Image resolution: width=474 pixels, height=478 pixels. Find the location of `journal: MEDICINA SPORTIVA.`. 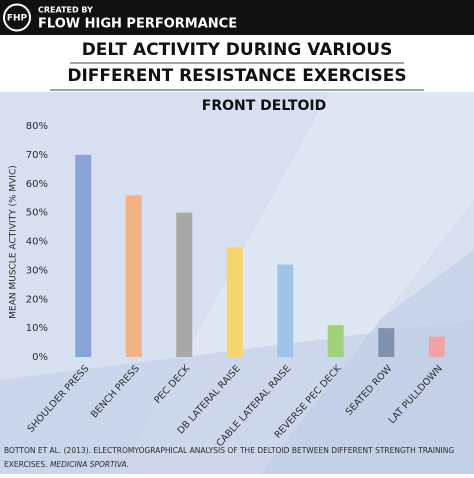

journal: MEDICINA SPORTIVA. is located at coordinates (89, 464).